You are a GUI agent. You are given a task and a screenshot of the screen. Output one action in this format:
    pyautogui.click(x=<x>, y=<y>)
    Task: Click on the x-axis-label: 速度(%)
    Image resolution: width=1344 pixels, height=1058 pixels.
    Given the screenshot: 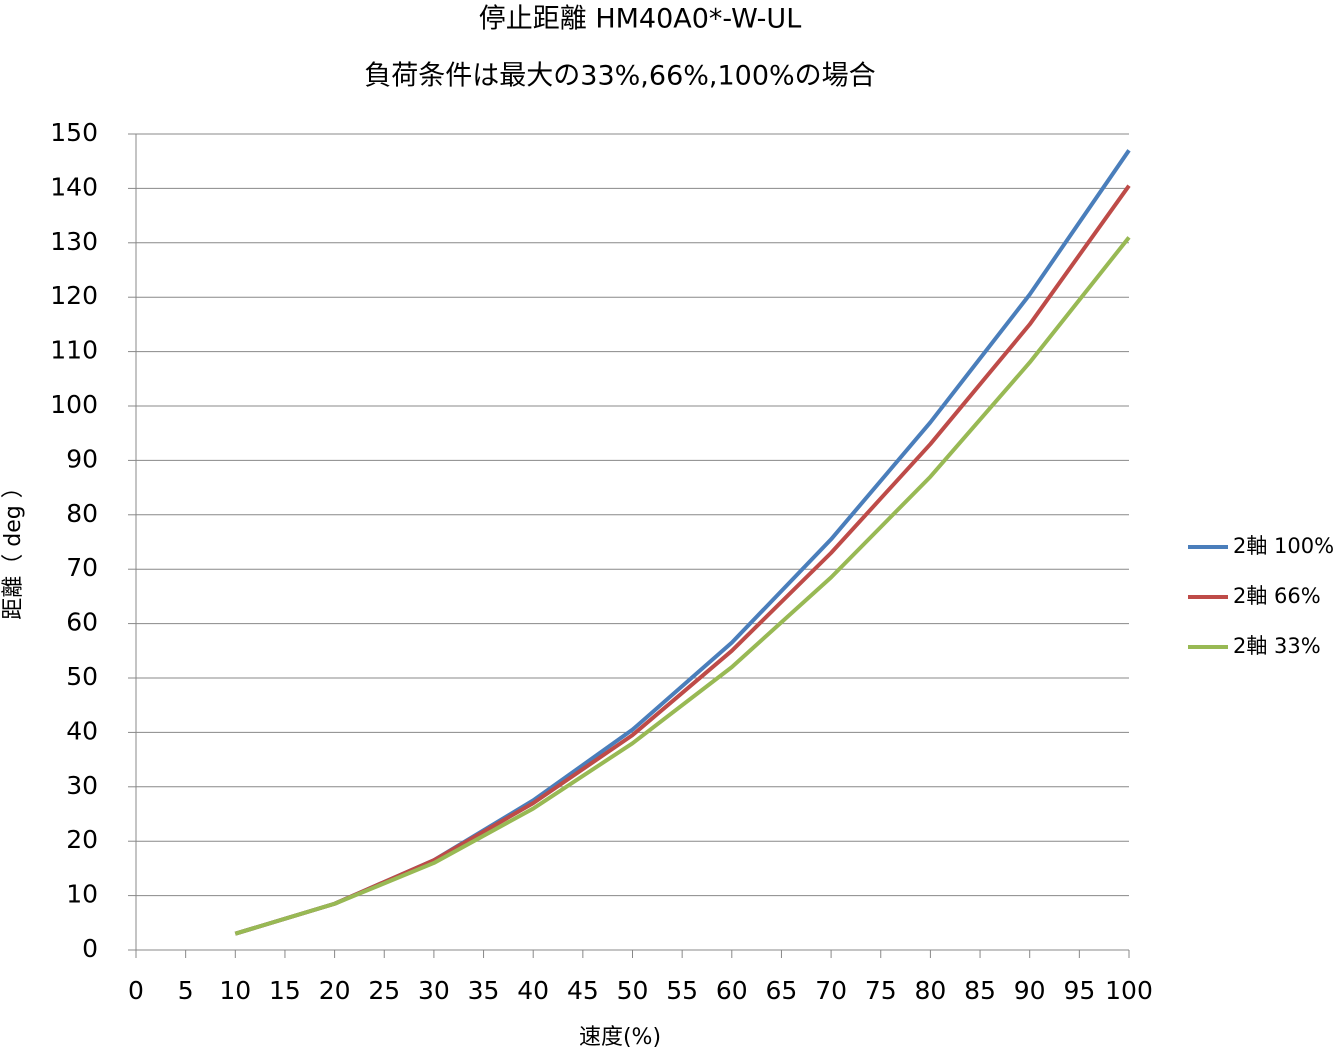 What is the action you would take?
    pyautogui.click(x=620, y=1037)
    